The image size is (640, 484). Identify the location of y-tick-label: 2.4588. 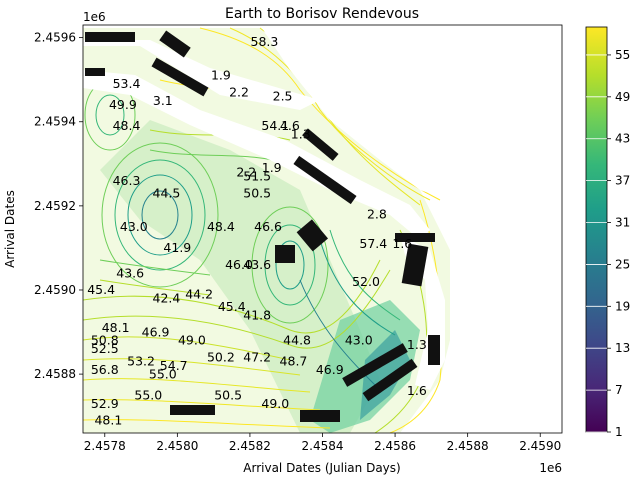
(55, 374).